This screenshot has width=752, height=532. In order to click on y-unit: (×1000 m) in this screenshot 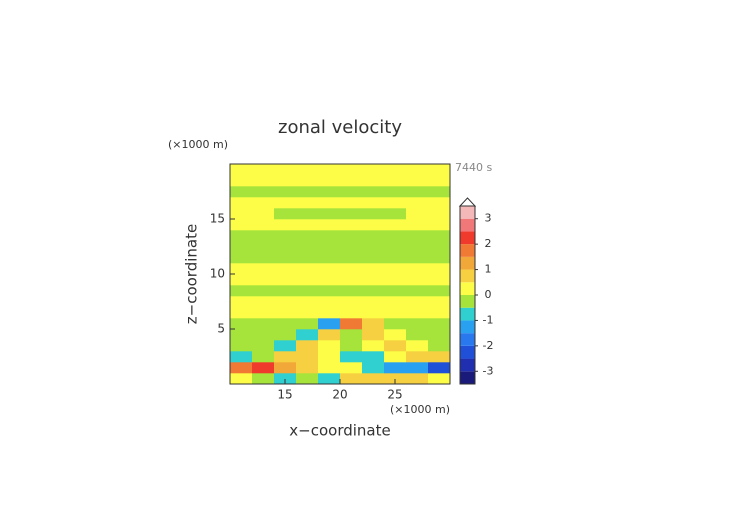, I will do `click(198, 144)`.